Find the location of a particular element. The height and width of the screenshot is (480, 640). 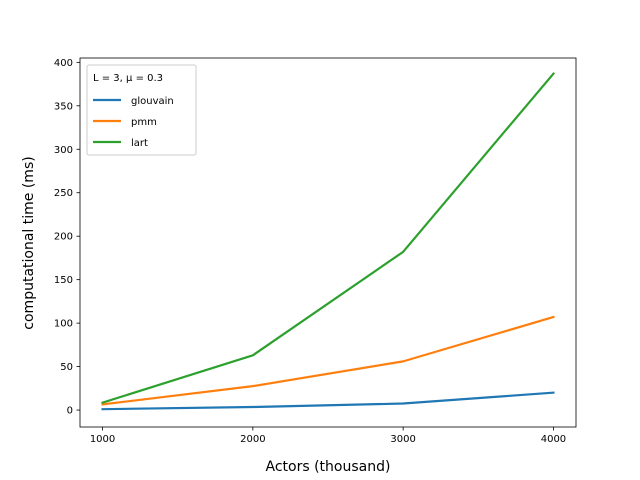

legend-label-pmm: pmm is located at coordinates (144, 122).